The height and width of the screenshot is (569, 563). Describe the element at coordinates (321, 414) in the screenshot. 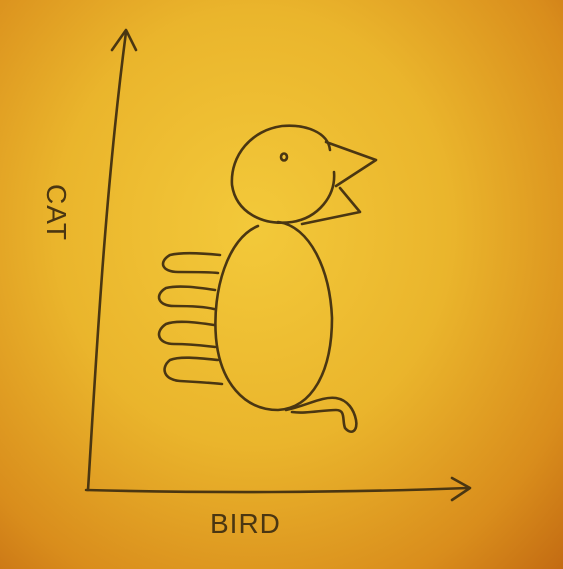

I see `tail` at that location.